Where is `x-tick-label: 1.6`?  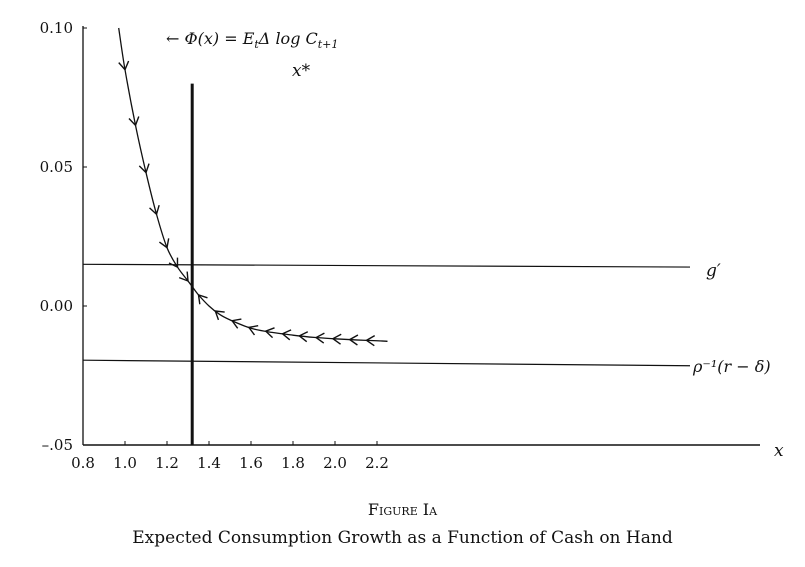 x-tick-label: 1.6 is located at coordinates (251, 463).